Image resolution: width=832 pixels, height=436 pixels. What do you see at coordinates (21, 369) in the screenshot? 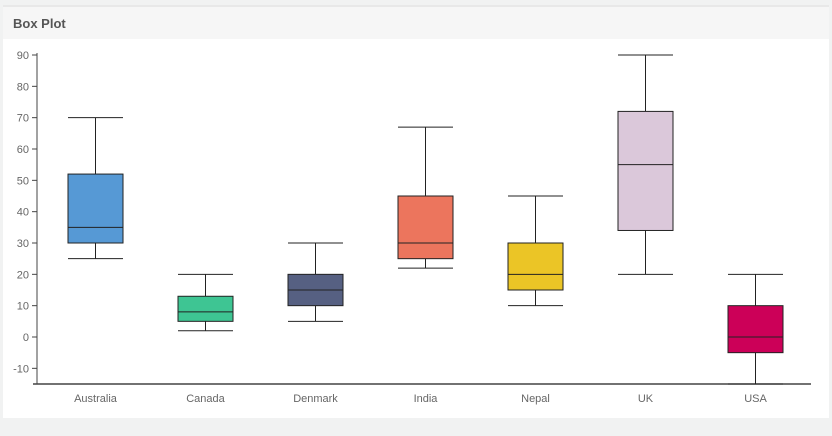
I see `y-tick-label: -10` at bounding box center [21, 369].